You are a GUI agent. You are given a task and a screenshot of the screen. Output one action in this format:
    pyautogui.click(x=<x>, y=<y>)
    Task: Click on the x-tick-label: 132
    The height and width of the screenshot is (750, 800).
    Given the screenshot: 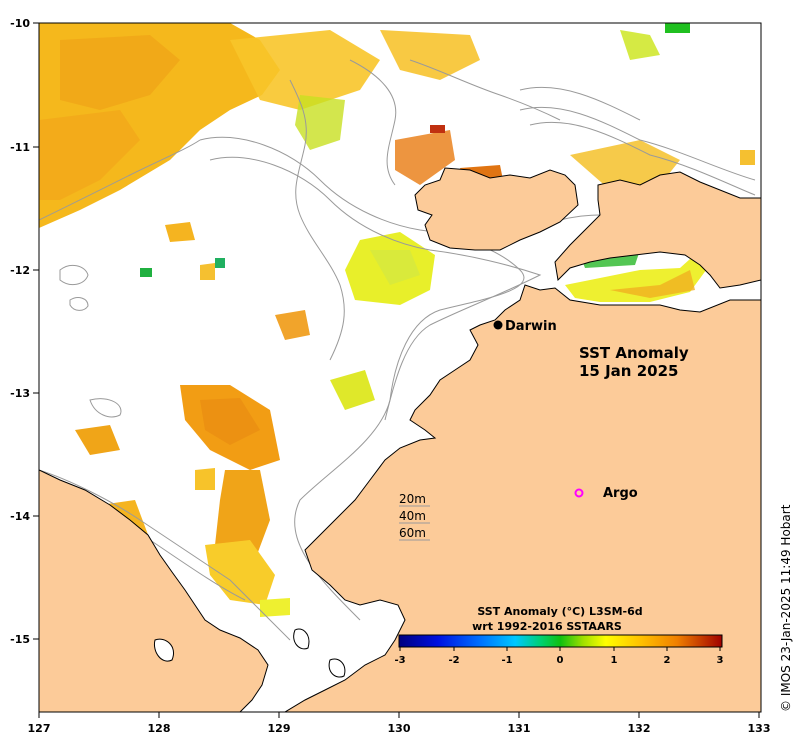 What is the action you would take?
    pyautogui.click(x=639, y=728)
    